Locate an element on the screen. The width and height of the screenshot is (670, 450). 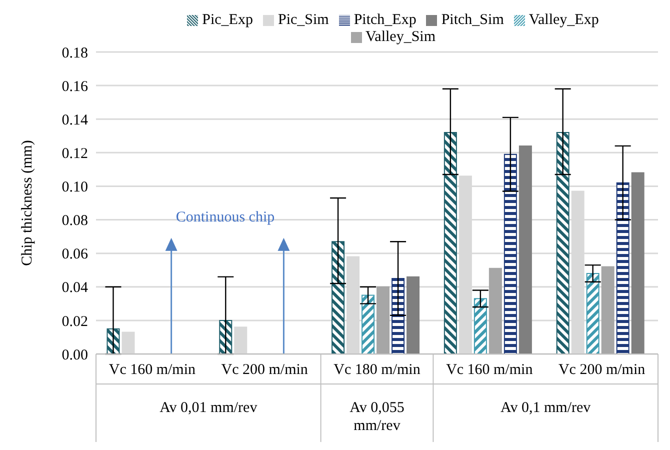
legend-label: Valley_Exp is located at coordinates (563, 20).